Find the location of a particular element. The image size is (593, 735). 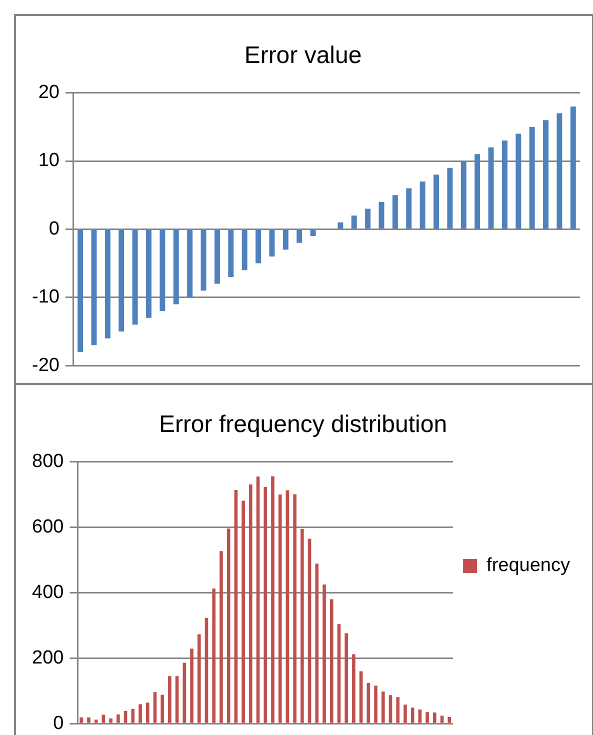

chart-title: Error value is located at coordinates (303, 56).